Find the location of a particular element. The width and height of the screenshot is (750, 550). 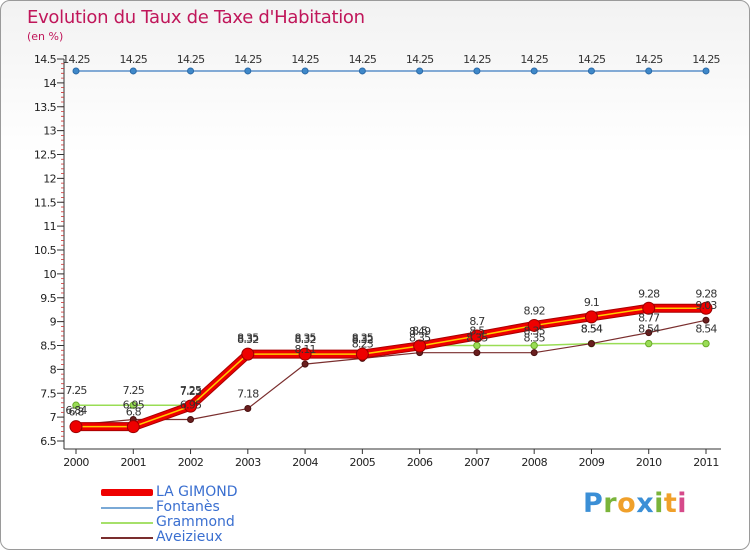

chart-title: Evolution du Taux de Taxe d'Habitation is located at coordinates (196, 17).